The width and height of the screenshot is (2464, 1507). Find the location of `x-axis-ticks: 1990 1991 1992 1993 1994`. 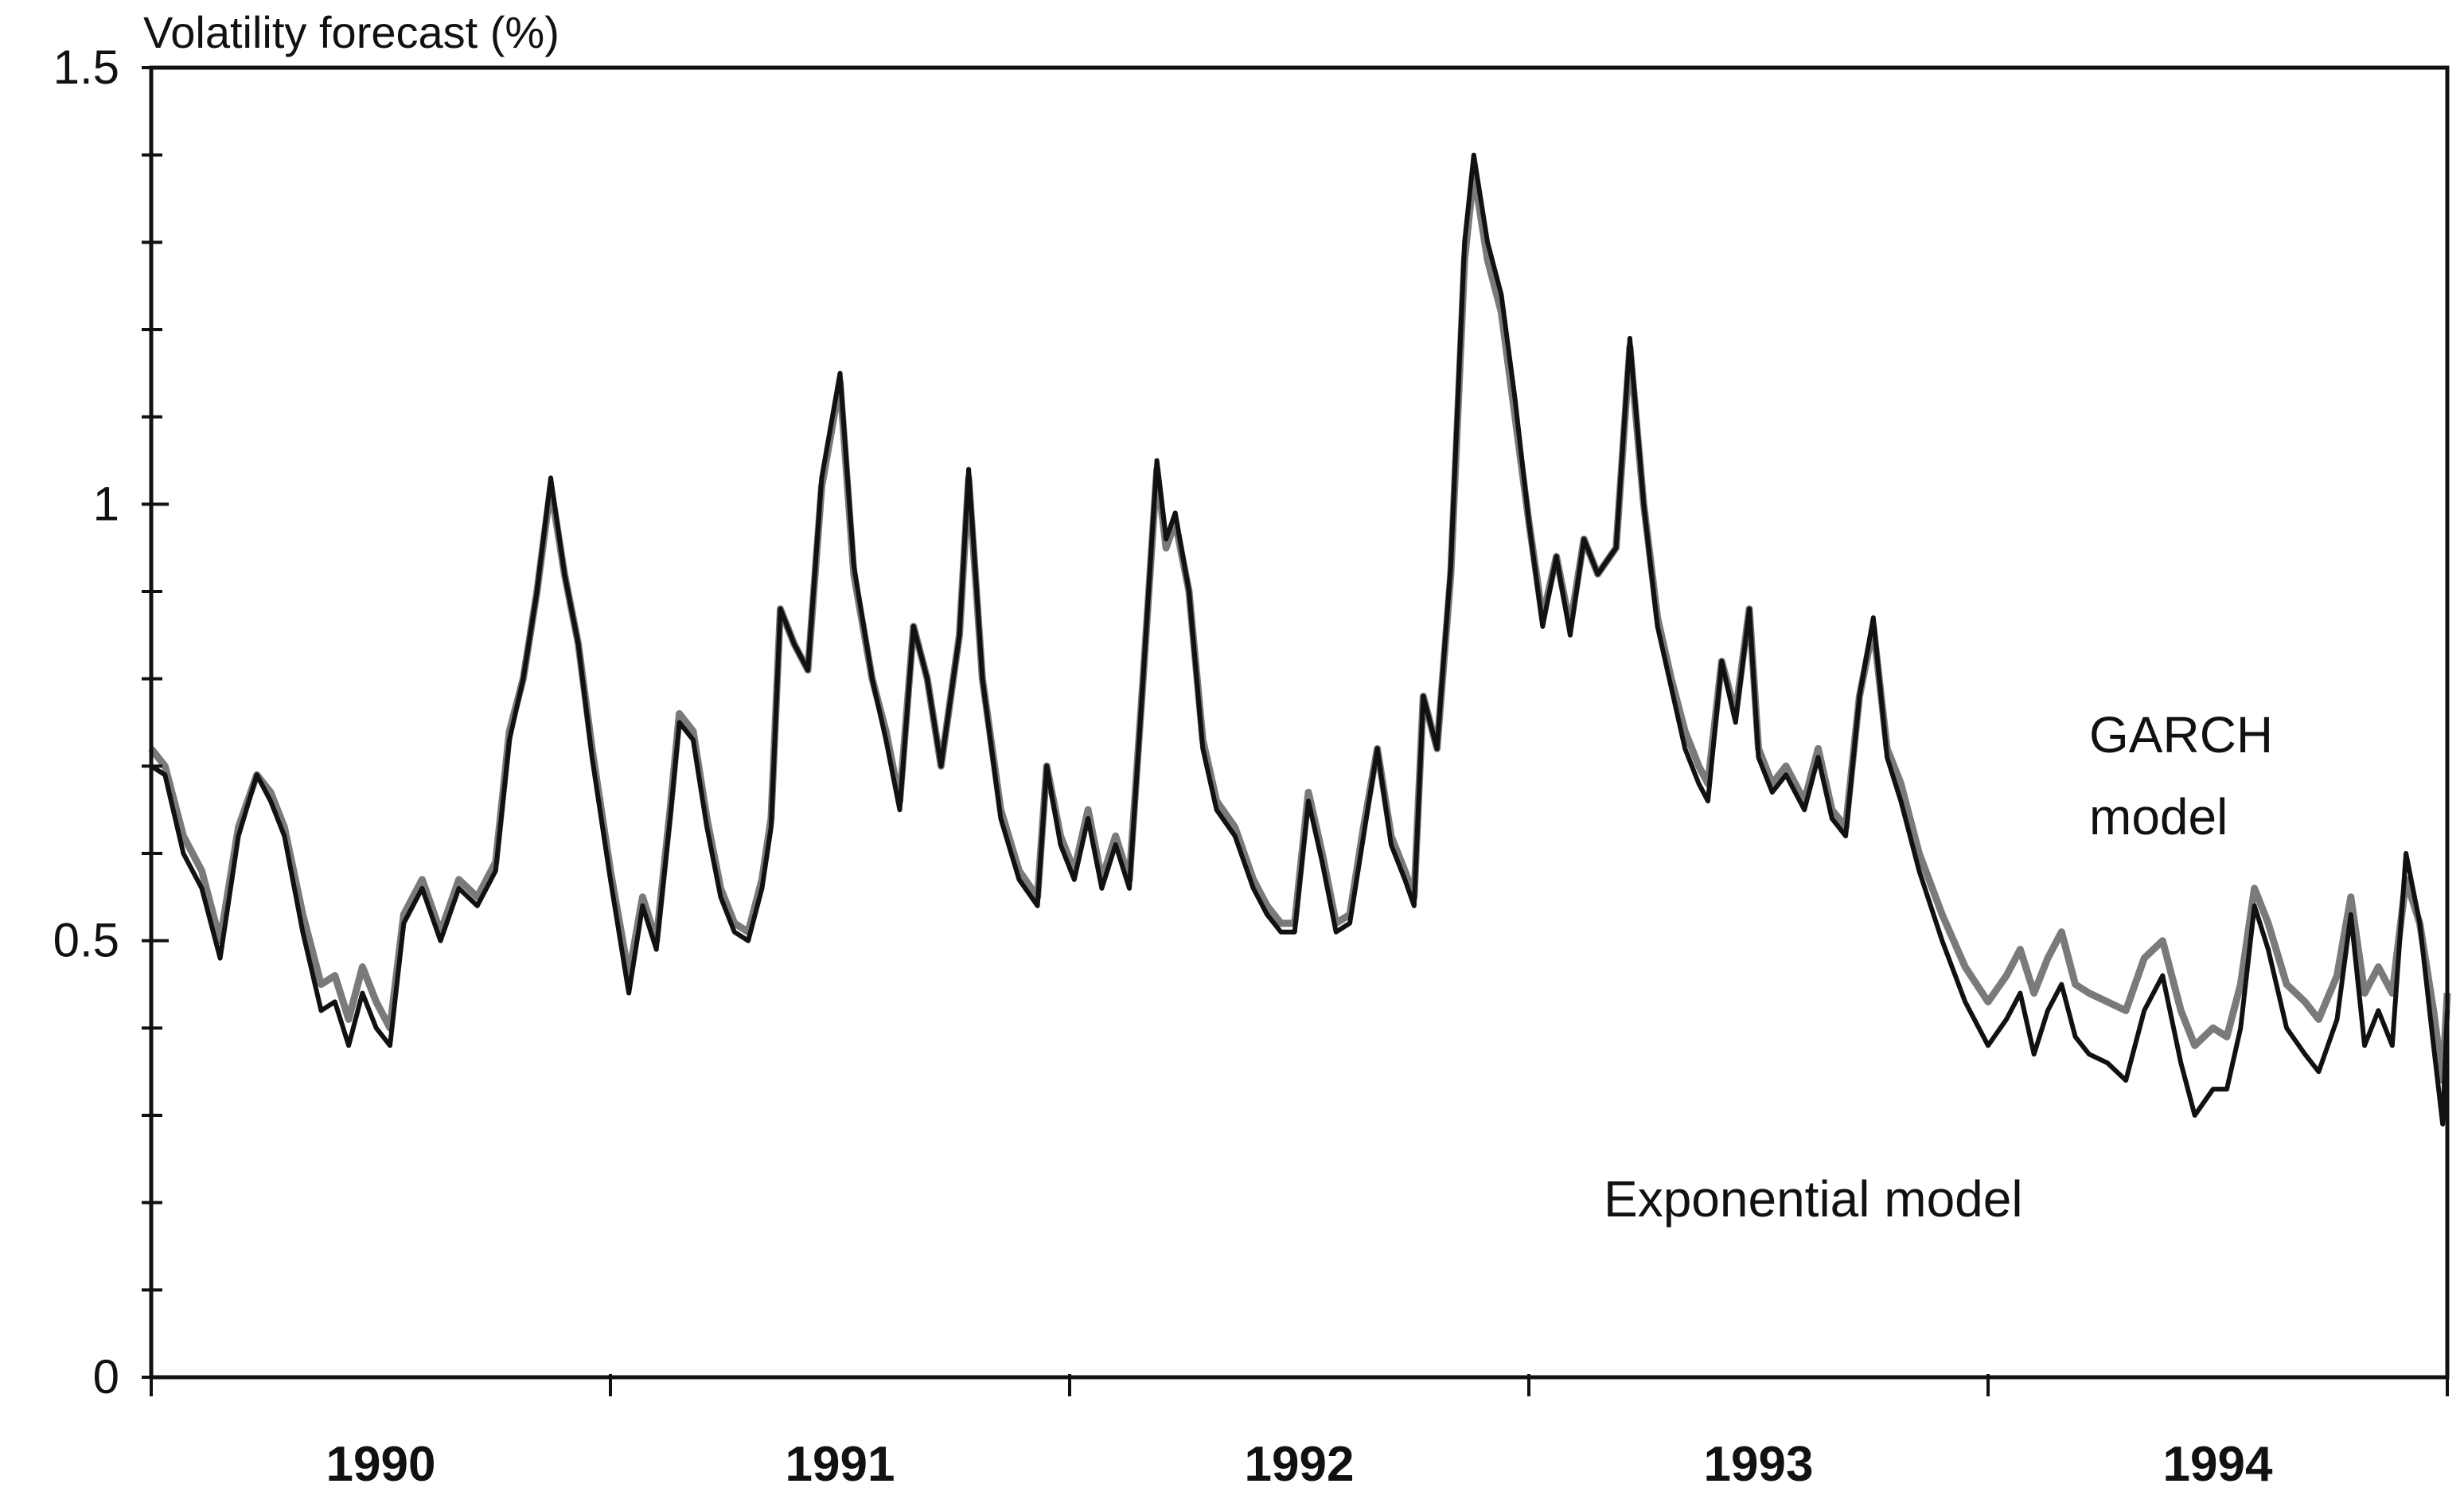

x-axis-ticks: 1990 1991 1992 1993 1994 is located at coordinates (1300, 1433).